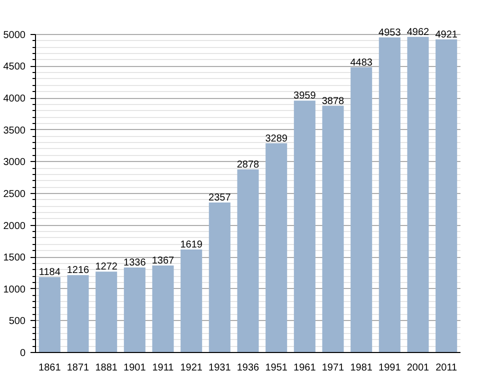  I want to click on data-label: 2357, so click(220, 198).